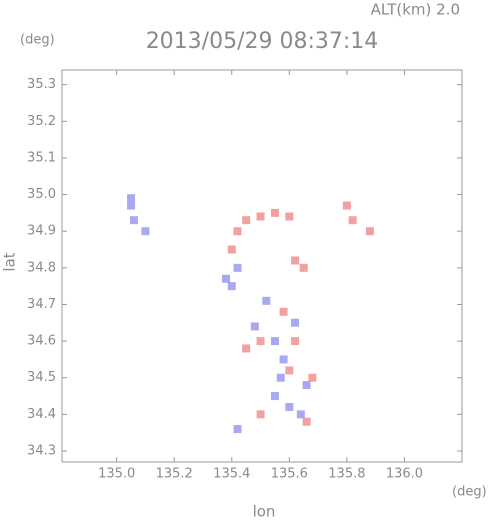  What do you see at coordinates (404, 474) in the screenshot?
I see `x-tick-label: 136.0` at bounding box center [404, 474].